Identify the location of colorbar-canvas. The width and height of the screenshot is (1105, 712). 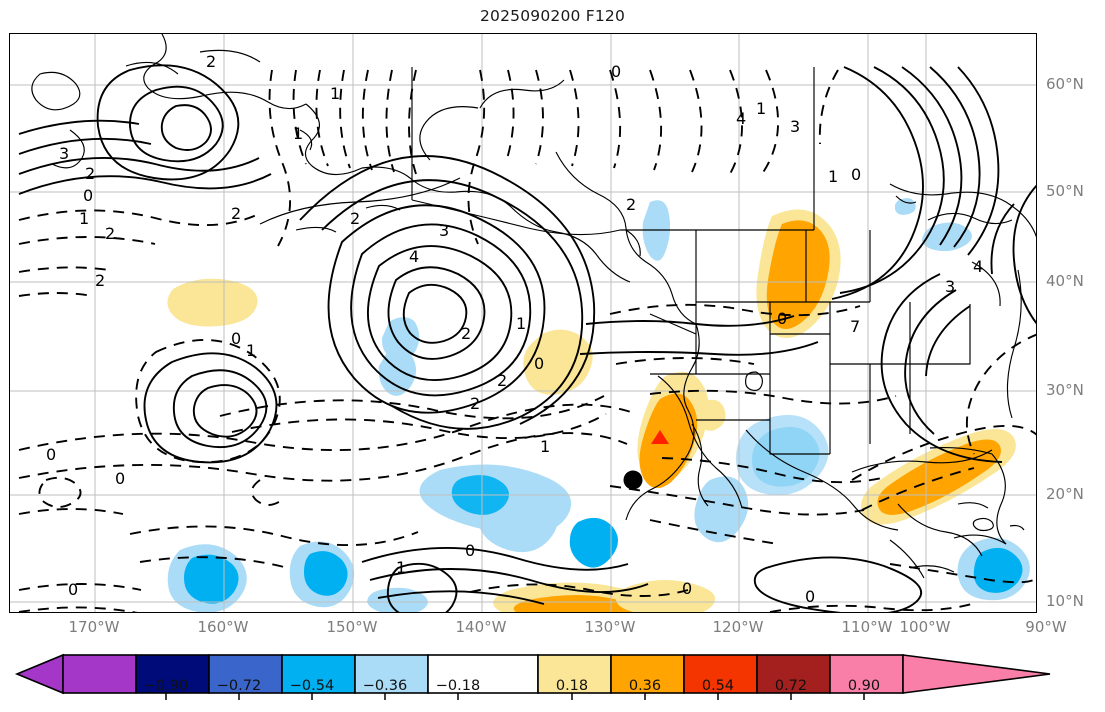
(532, 676).